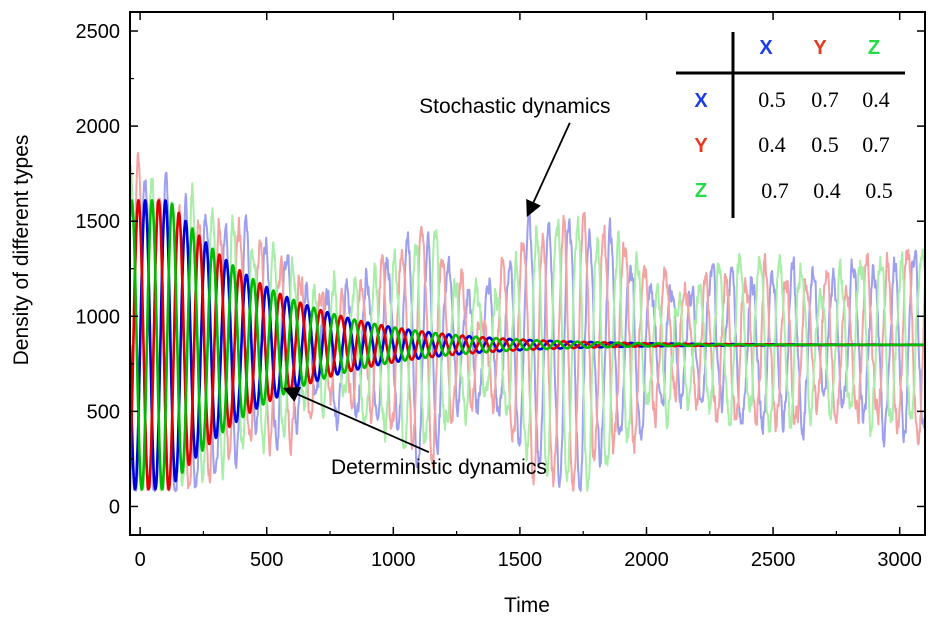 Image resolution: width=933 pixels, height=622 pixels. Describe the element at coordinates (356, 420) in the screenshot. I see `annotation-deterministic-arrow` at that location.